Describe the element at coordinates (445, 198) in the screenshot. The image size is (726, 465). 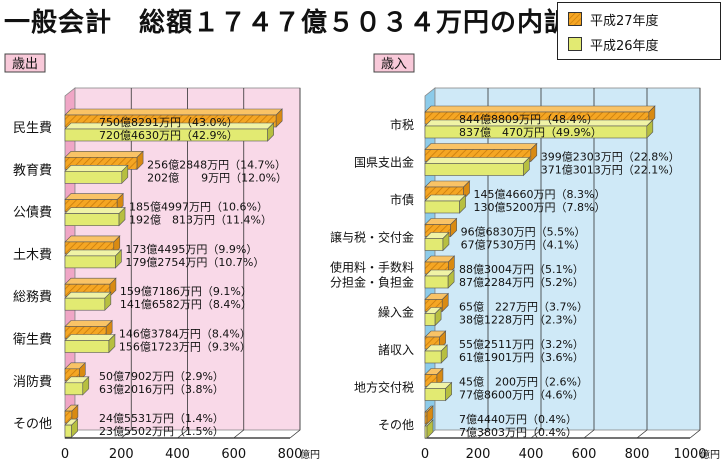
I see `revenue-bar-26-top` at that location.